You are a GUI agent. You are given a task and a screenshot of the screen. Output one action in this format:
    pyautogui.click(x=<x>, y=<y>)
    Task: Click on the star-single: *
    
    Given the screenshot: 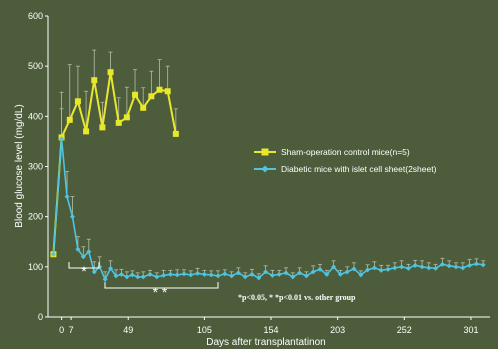 What is the action you would take?
    pyautogui.click(x=84, y=271)
    